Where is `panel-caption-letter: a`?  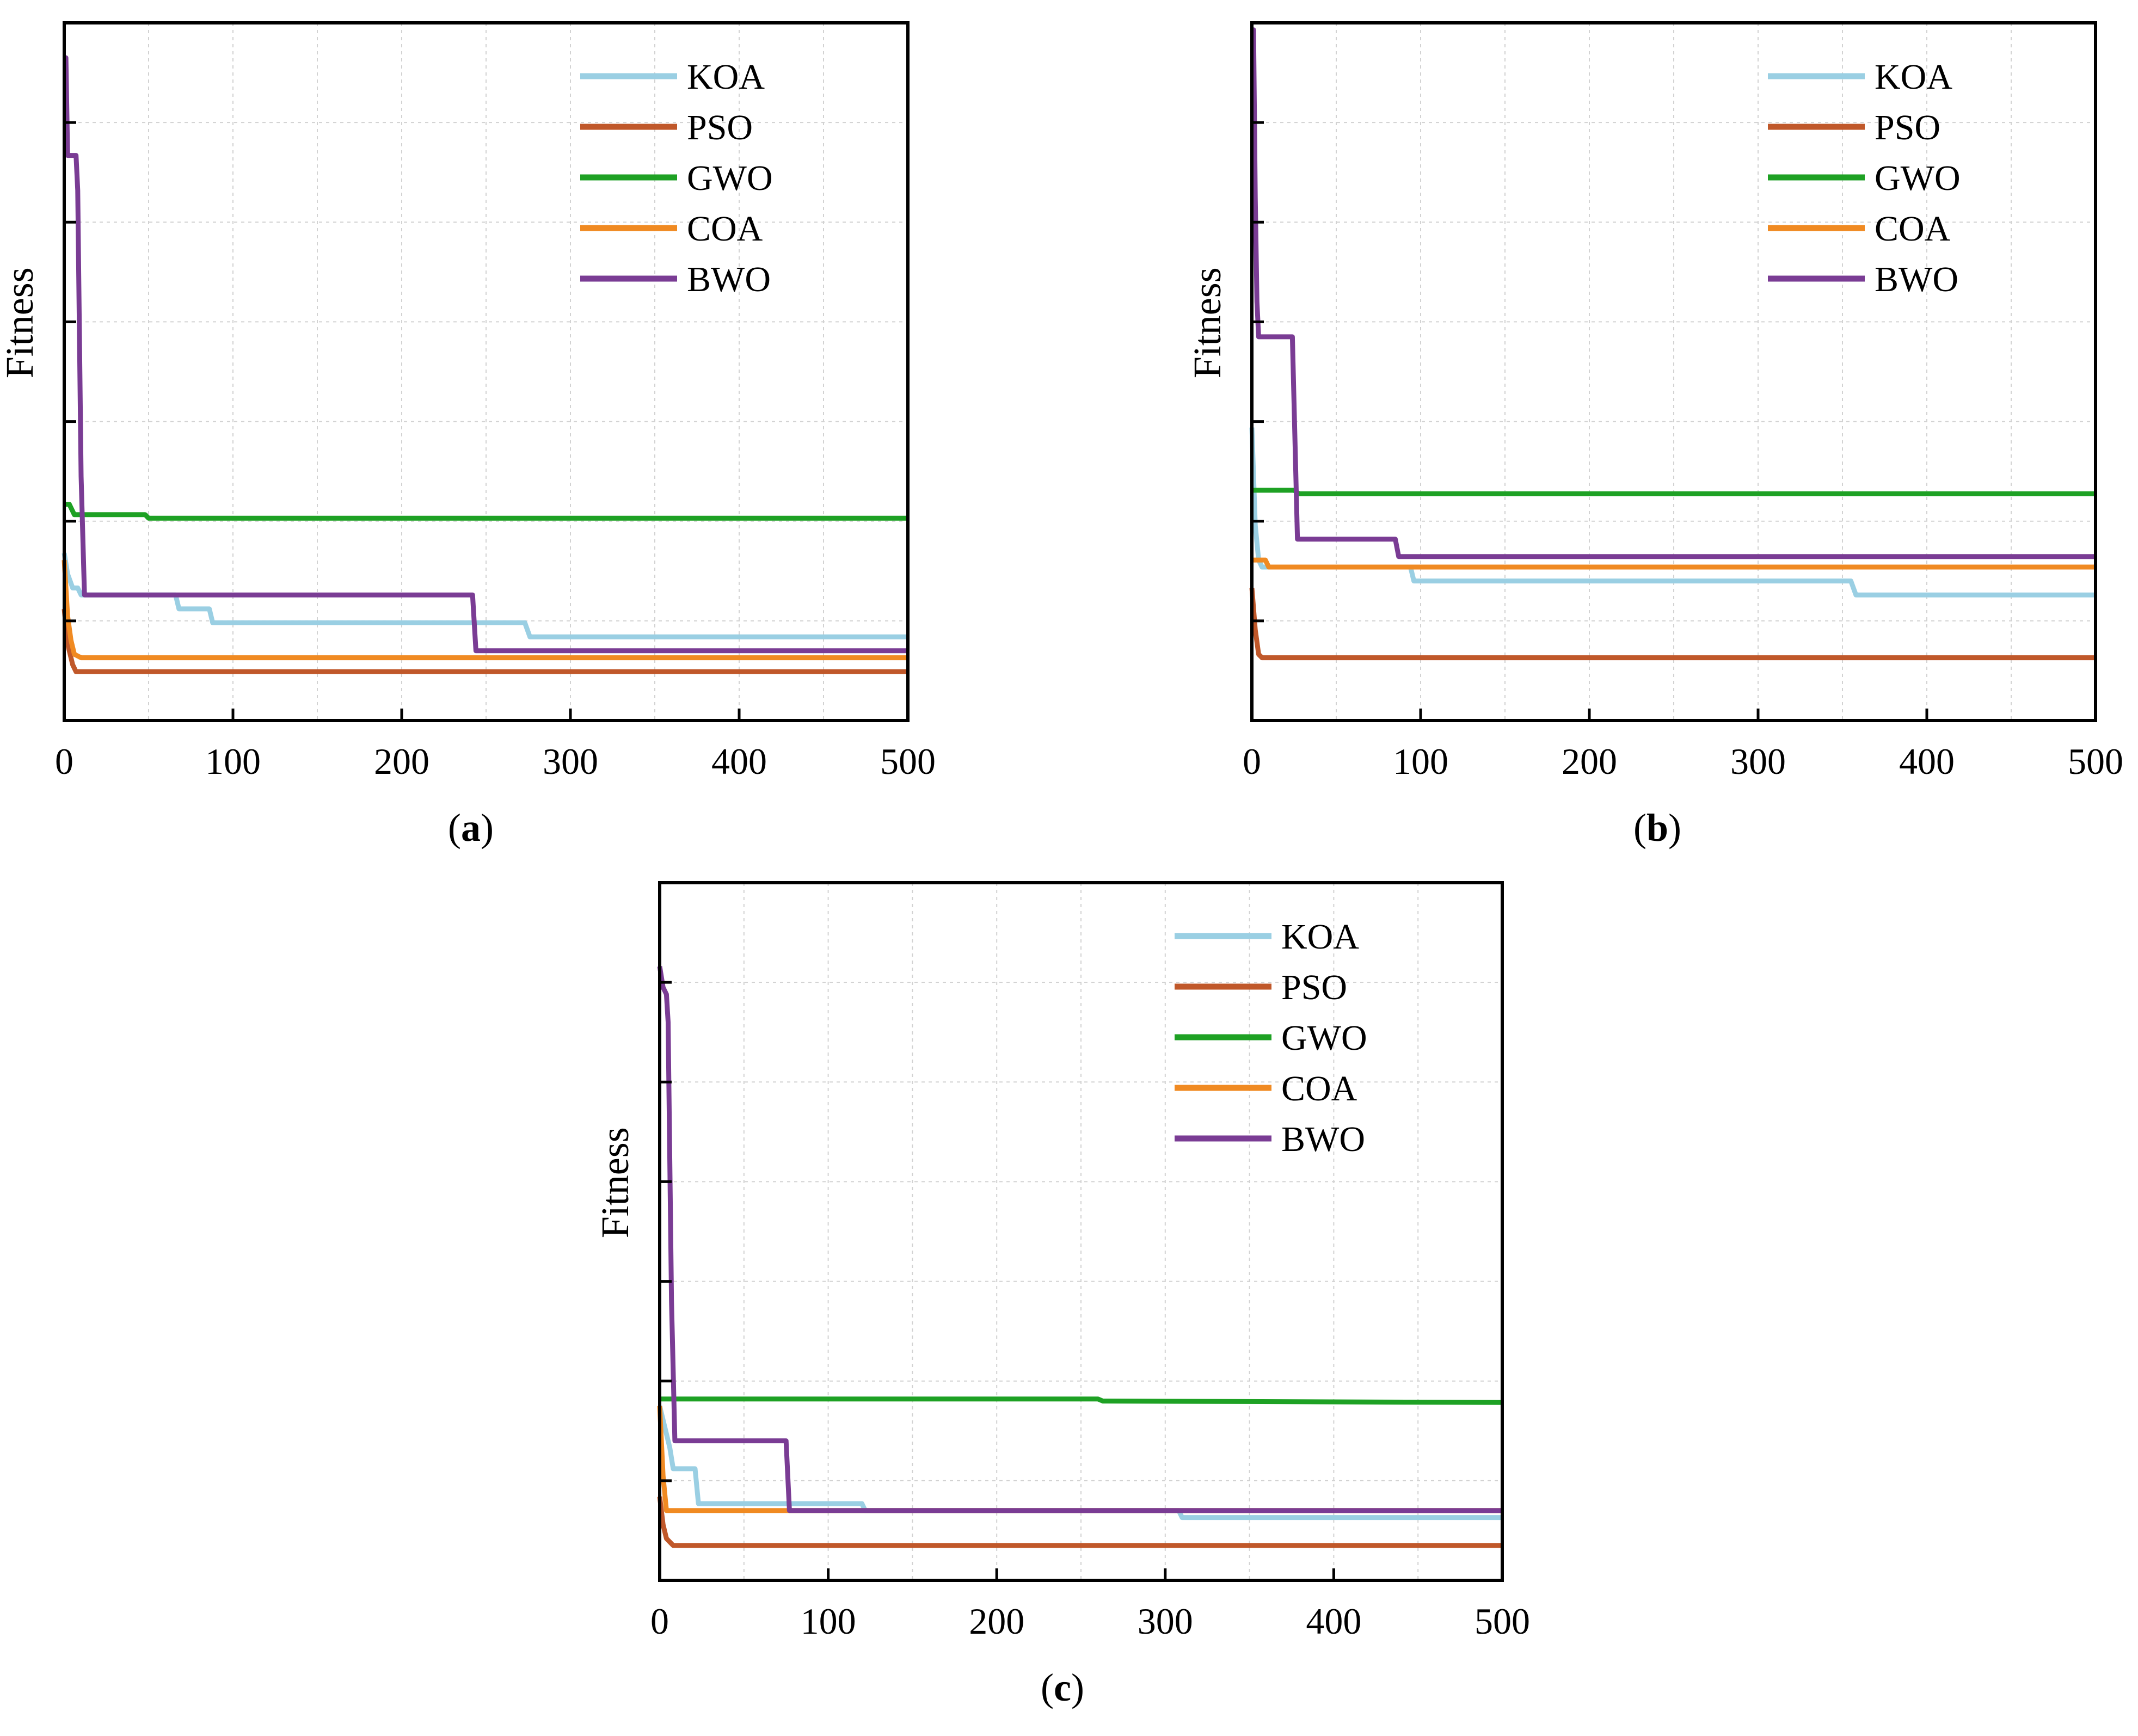 panel-caption-letter: a is located at coordinates (471, 827).